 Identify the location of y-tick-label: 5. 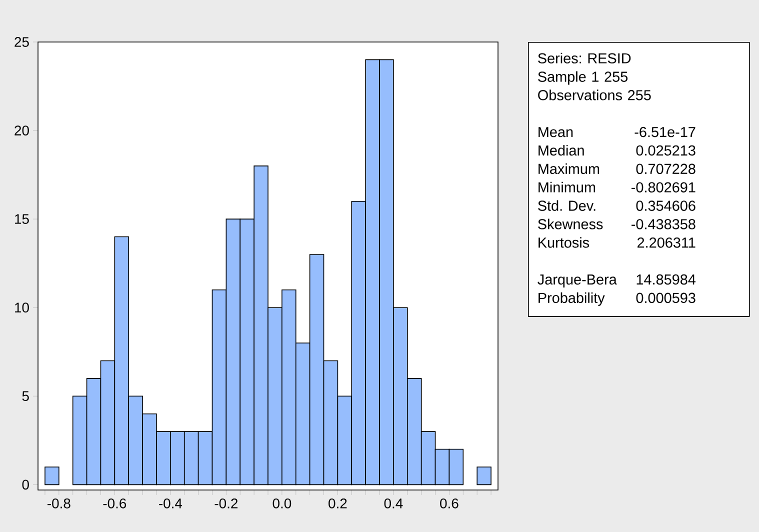
(25, 396).